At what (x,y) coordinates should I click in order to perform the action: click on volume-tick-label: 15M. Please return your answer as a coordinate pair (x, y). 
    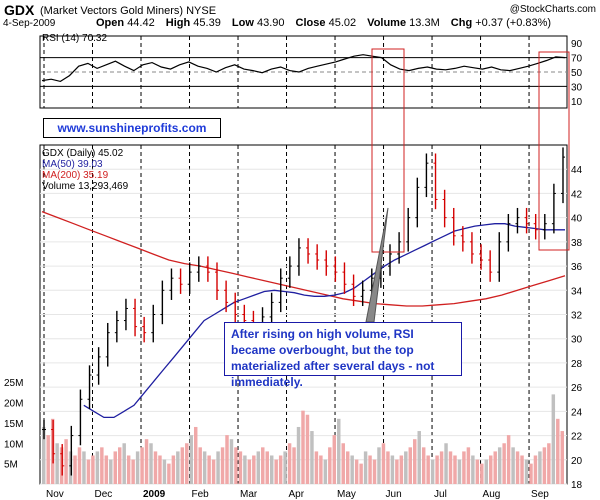
    Looking at the image, I should click on (13, 424).